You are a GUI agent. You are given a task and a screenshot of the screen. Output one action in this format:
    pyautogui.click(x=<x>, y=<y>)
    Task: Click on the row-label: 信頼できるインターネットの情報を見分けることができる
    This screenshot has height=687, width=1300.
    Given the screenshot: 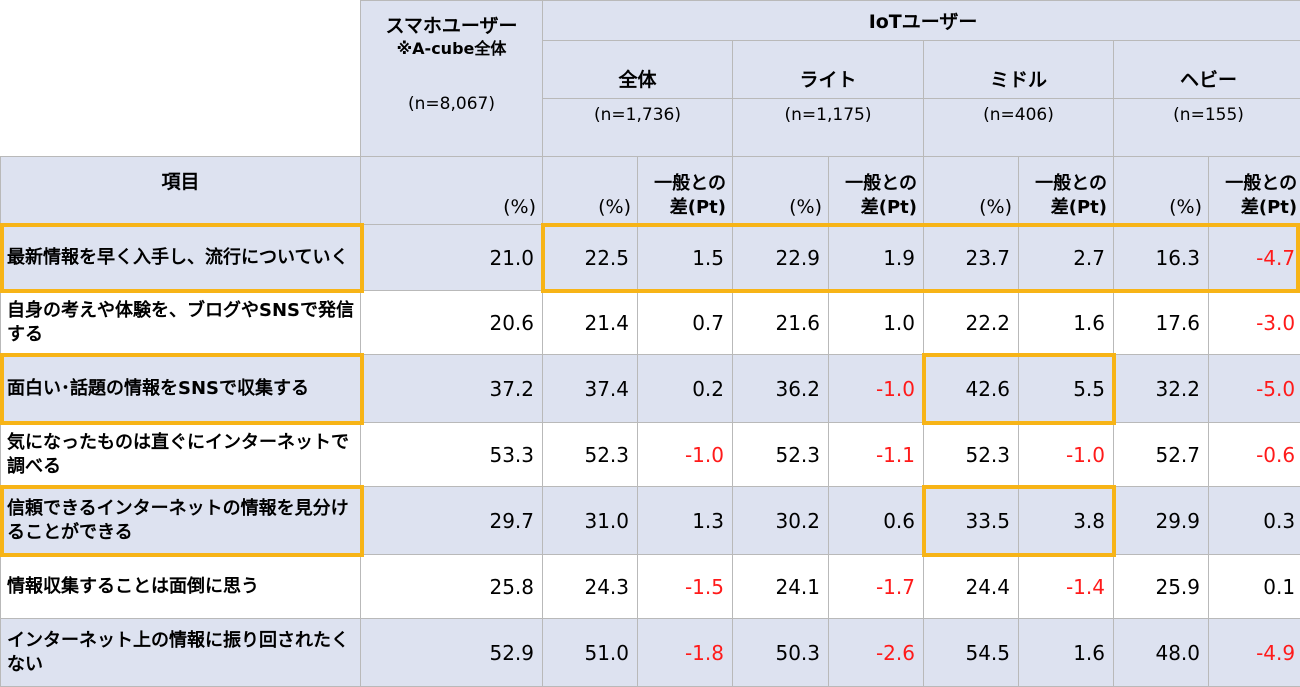 What is the action you would take?
    pyautogui.click(x=181, y=521)
    